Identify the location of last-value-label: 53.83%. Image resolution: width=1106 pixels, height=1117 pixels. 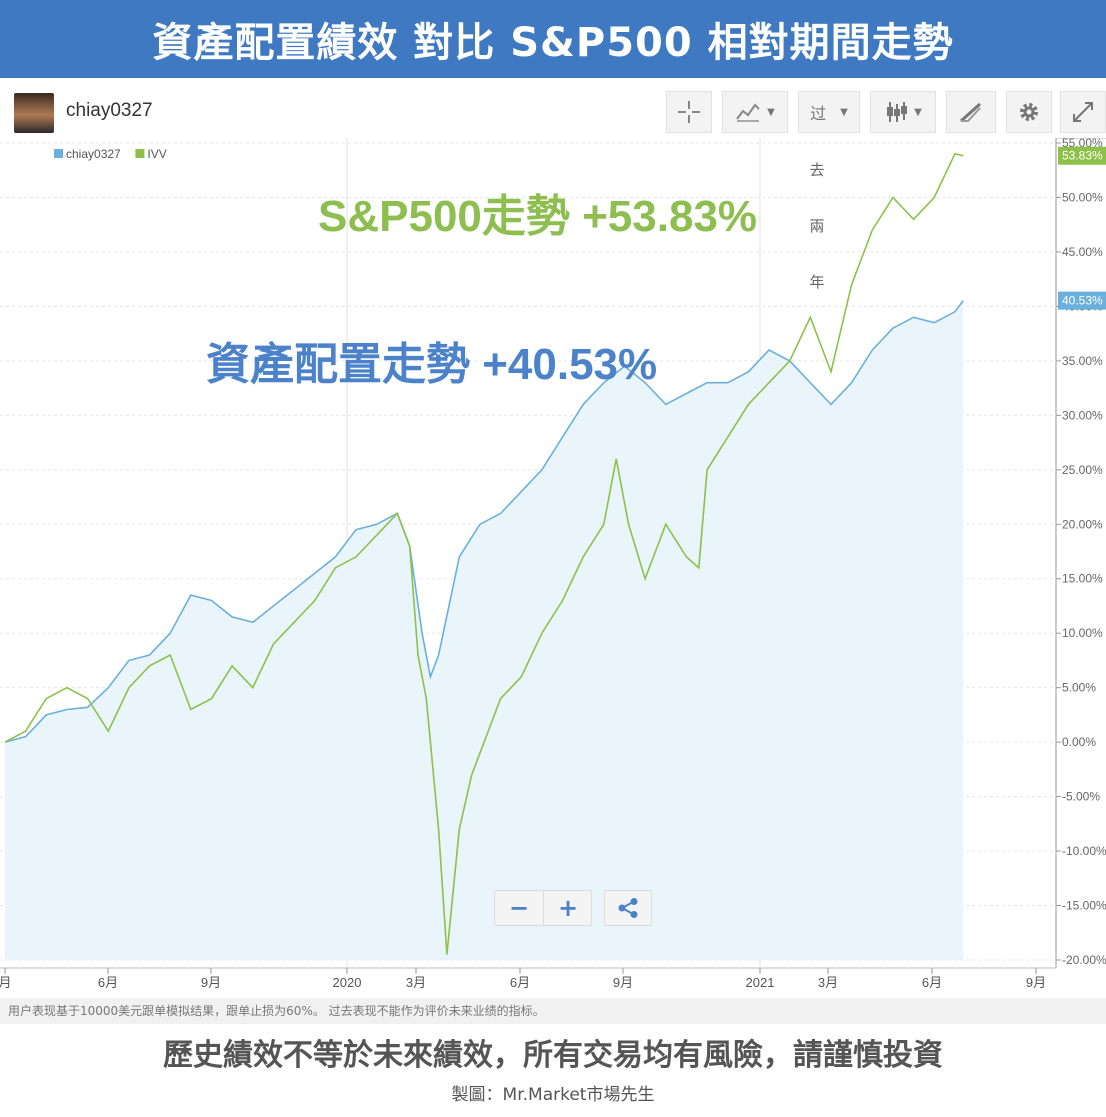
(1082, 156).